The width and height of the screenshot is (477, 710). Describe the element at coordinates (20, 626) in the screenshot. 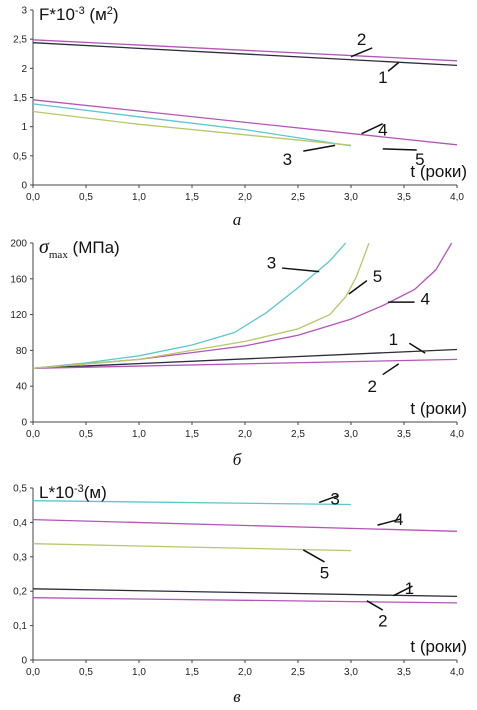

I see `y-tick-label: 0,1` at that location.